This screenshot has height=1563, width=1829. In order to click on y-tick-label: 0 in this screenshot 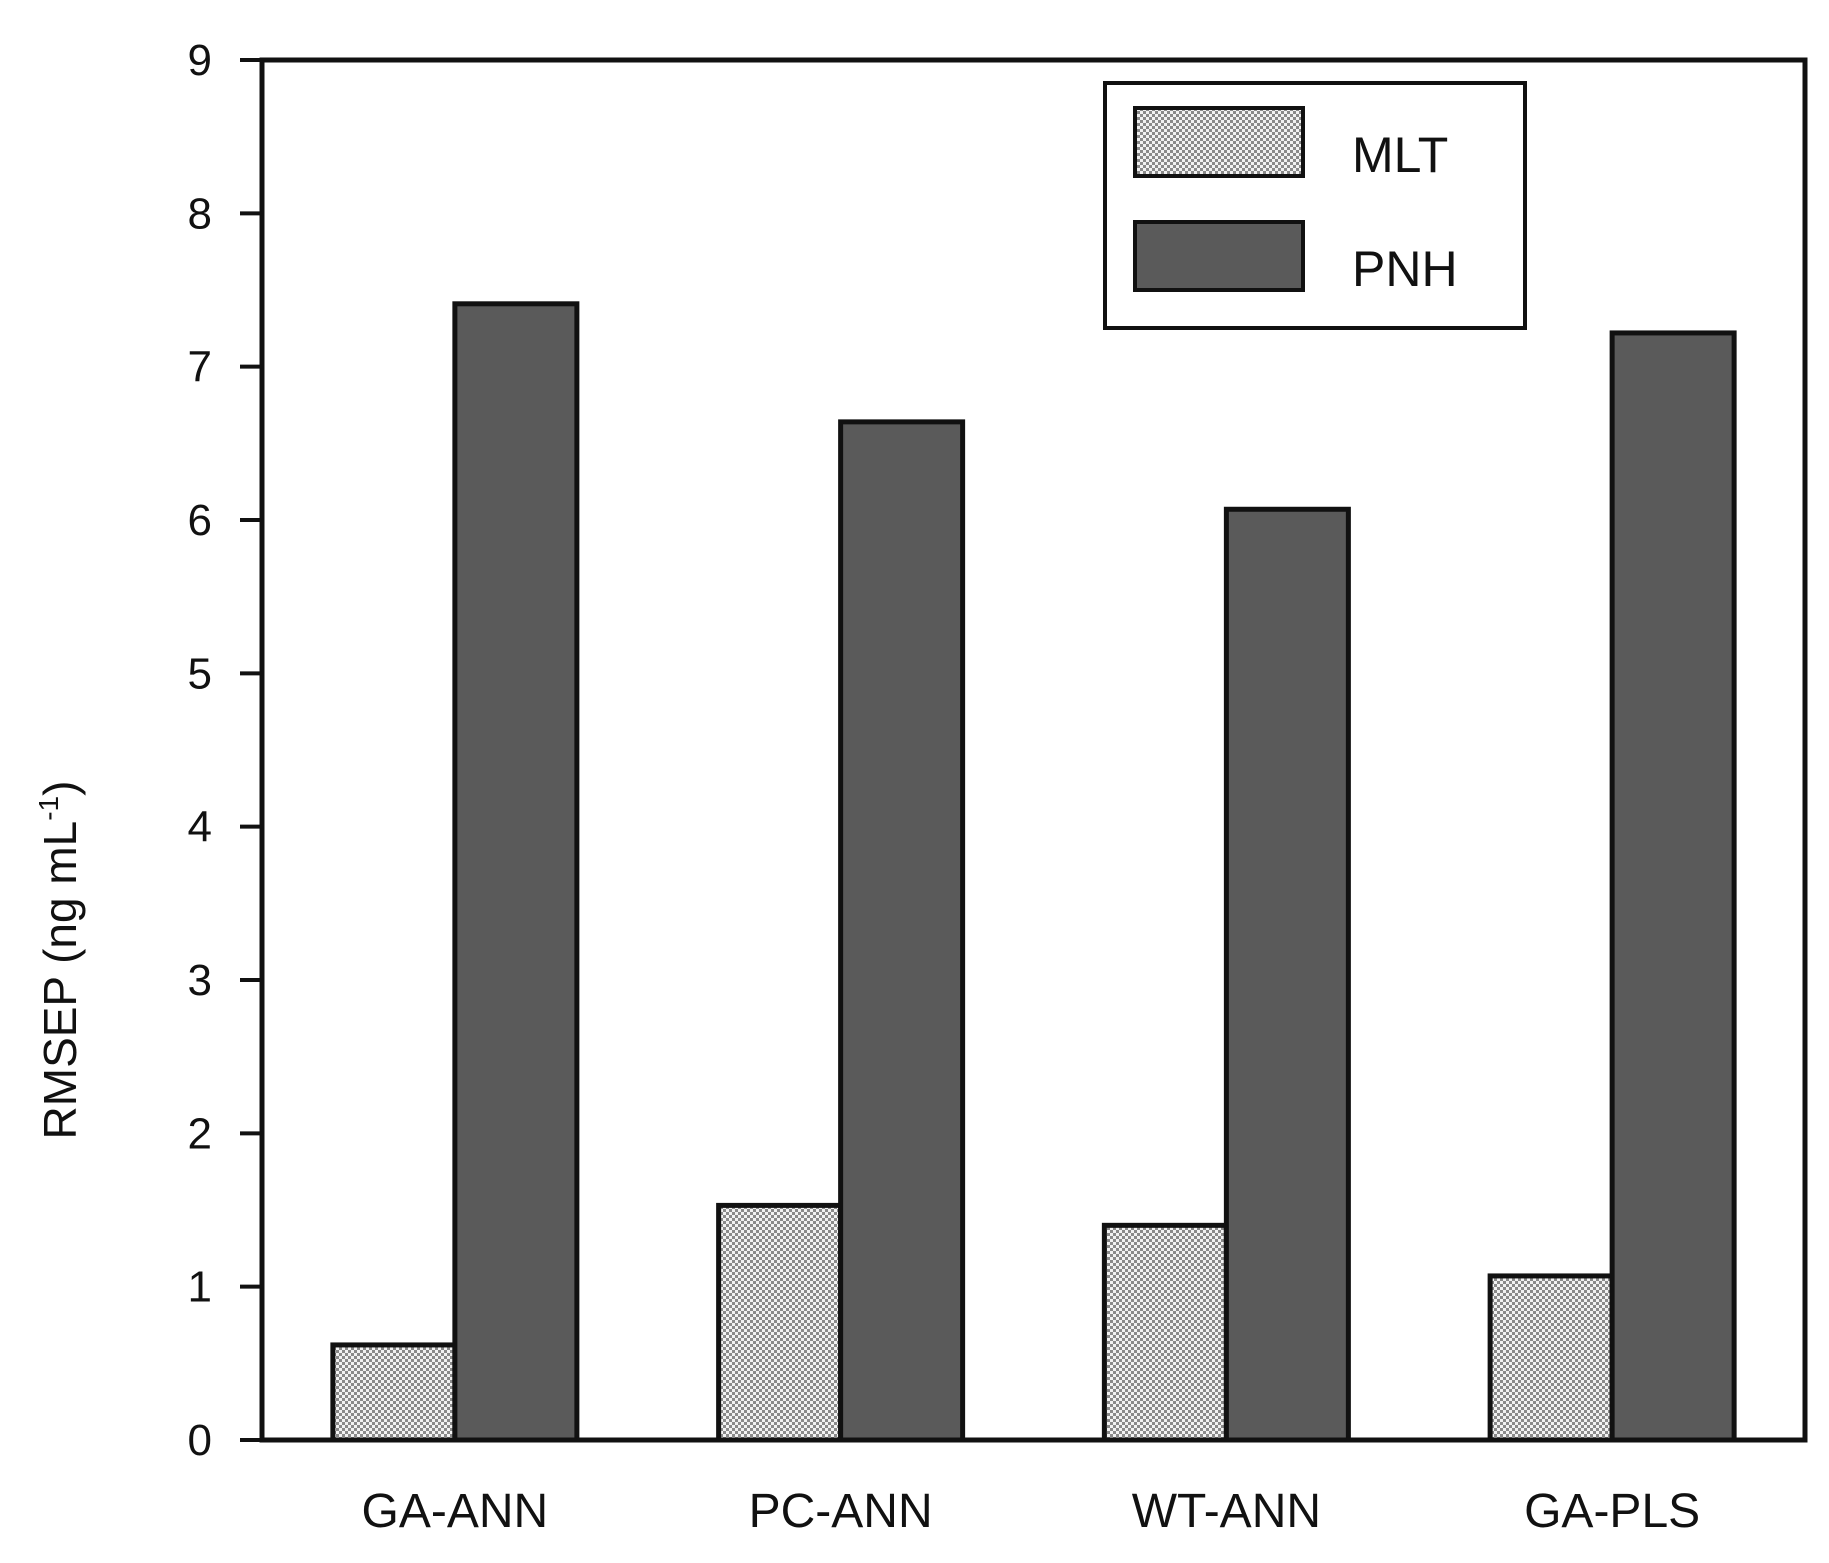, I will do `click(200, 1440)`.